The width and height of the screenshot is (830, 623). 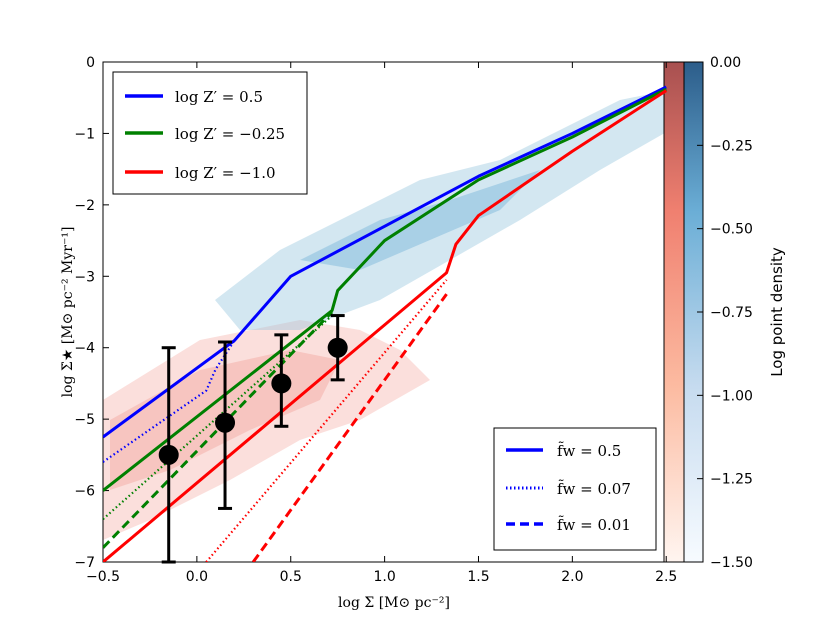 I want to click on x-axis-label: log Σ [M⊙ pc⁻²], so click(x=394, y=603).